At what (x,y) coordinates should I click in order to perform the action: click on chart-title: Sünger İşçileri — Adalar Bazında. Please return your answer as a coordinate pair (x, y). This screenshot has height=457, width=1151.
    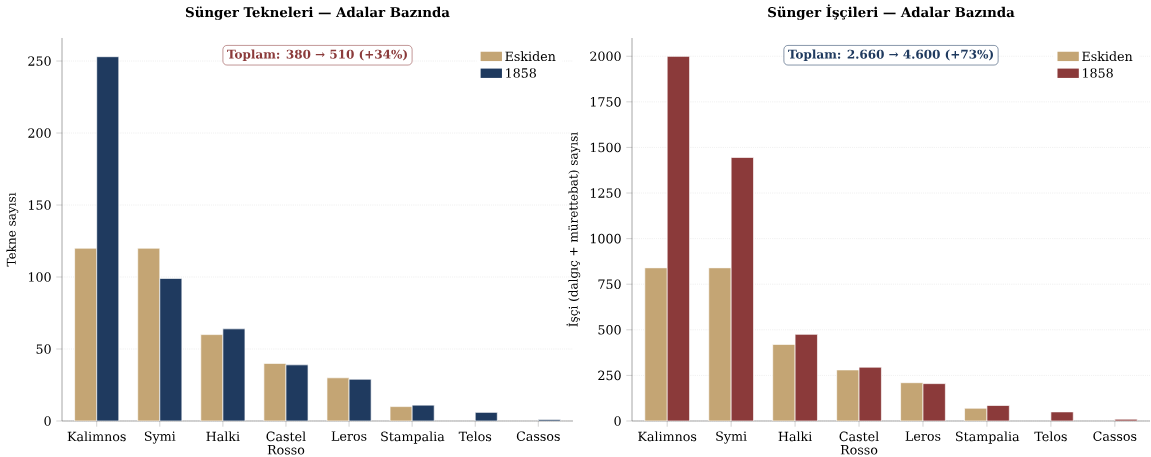
    Looking at the image, I should click on (891, 12).